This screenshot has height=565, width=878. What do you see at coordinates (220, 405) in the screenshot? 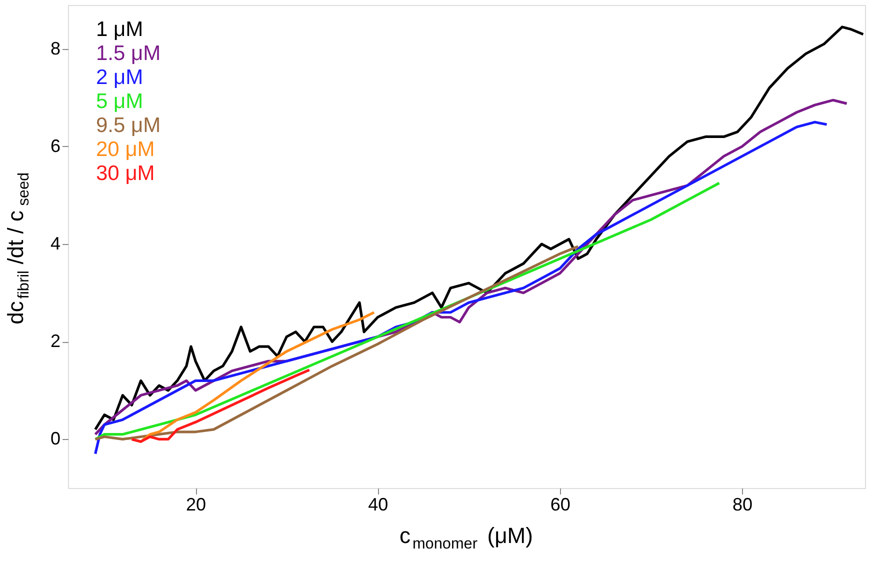
I see `line-series` at bounding box center [220, 405].